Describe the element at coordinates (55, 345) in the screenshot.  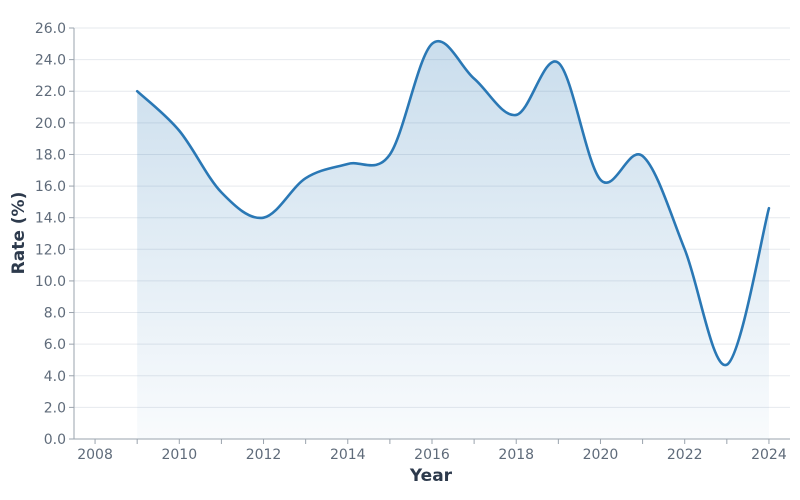
I see `y-tick-label: 6.0` at that location.